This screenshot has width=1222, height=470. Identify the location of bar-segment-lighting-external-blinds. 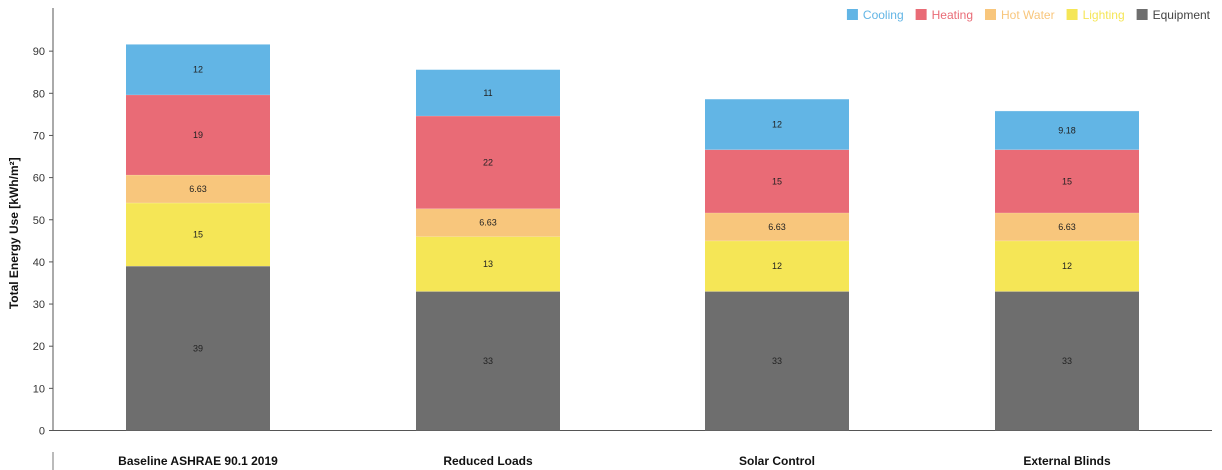
(1067, 266).